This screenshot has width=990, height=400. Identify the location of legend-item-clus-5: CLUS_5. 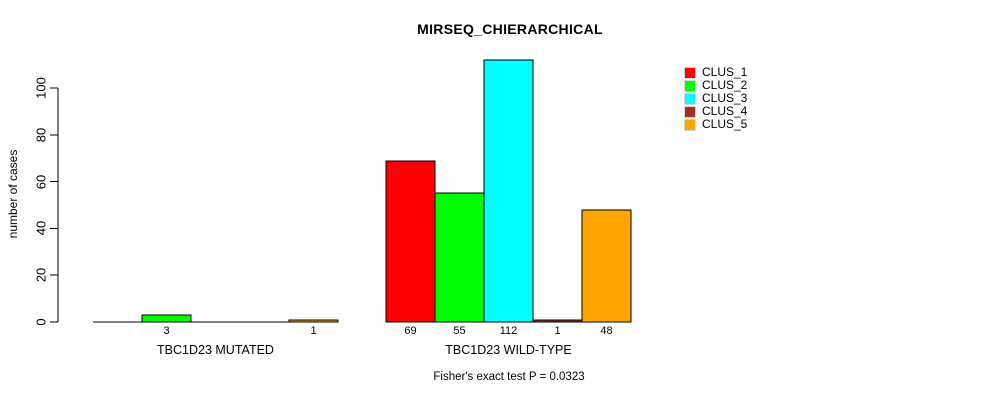
(715, 124).